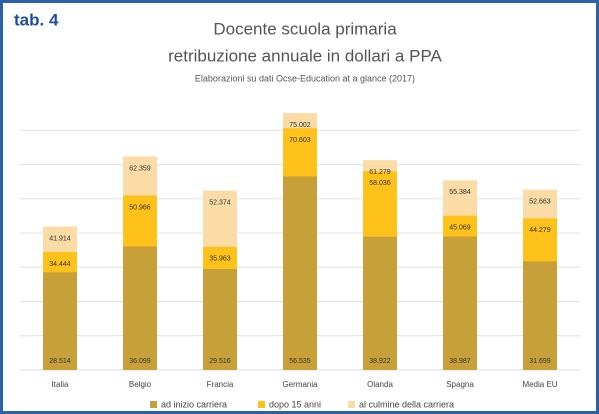  Describe the element at coordinates (380, 183) in the screenshot. I see `value-label: 58.036` at that location.